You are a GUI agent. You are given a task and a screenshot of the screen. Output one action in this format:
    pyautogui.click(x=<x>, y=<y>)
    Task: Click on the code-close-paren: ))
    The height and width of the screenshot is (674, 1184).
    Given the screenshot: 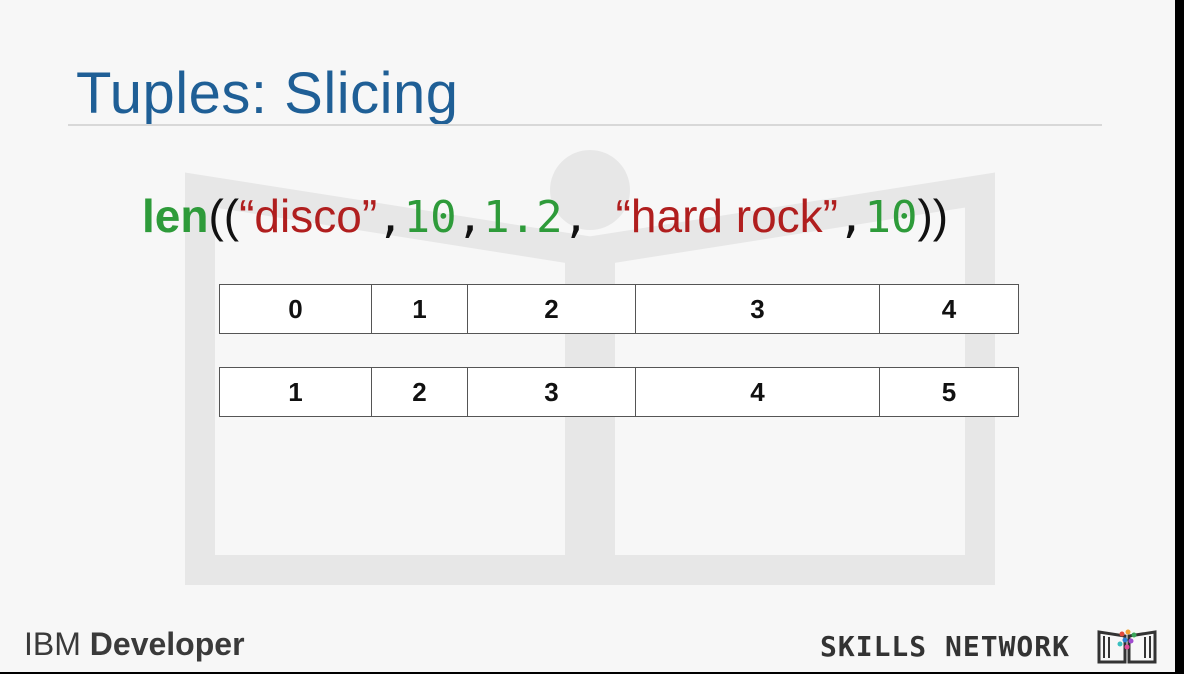 What is the action you would take?
    pyautogui.click(x=932, y=216)
    